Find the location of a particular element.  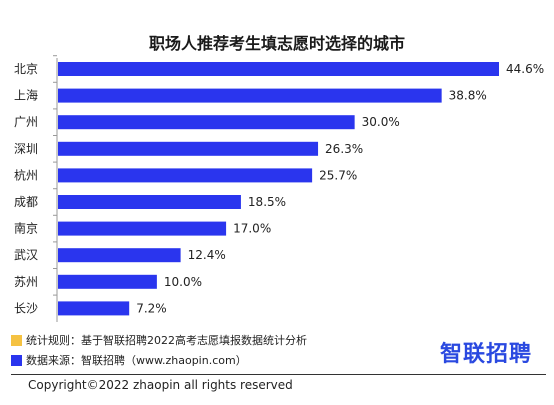

category-label: 杭州 is located at coordinates (26, 174).